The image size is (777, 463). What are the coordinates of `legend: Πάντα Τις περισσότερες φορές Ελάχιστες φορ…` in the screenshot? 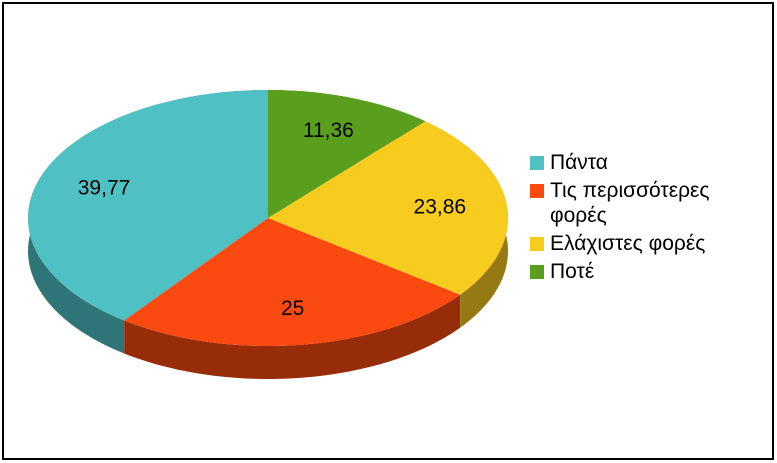 It's located at (647, 218).